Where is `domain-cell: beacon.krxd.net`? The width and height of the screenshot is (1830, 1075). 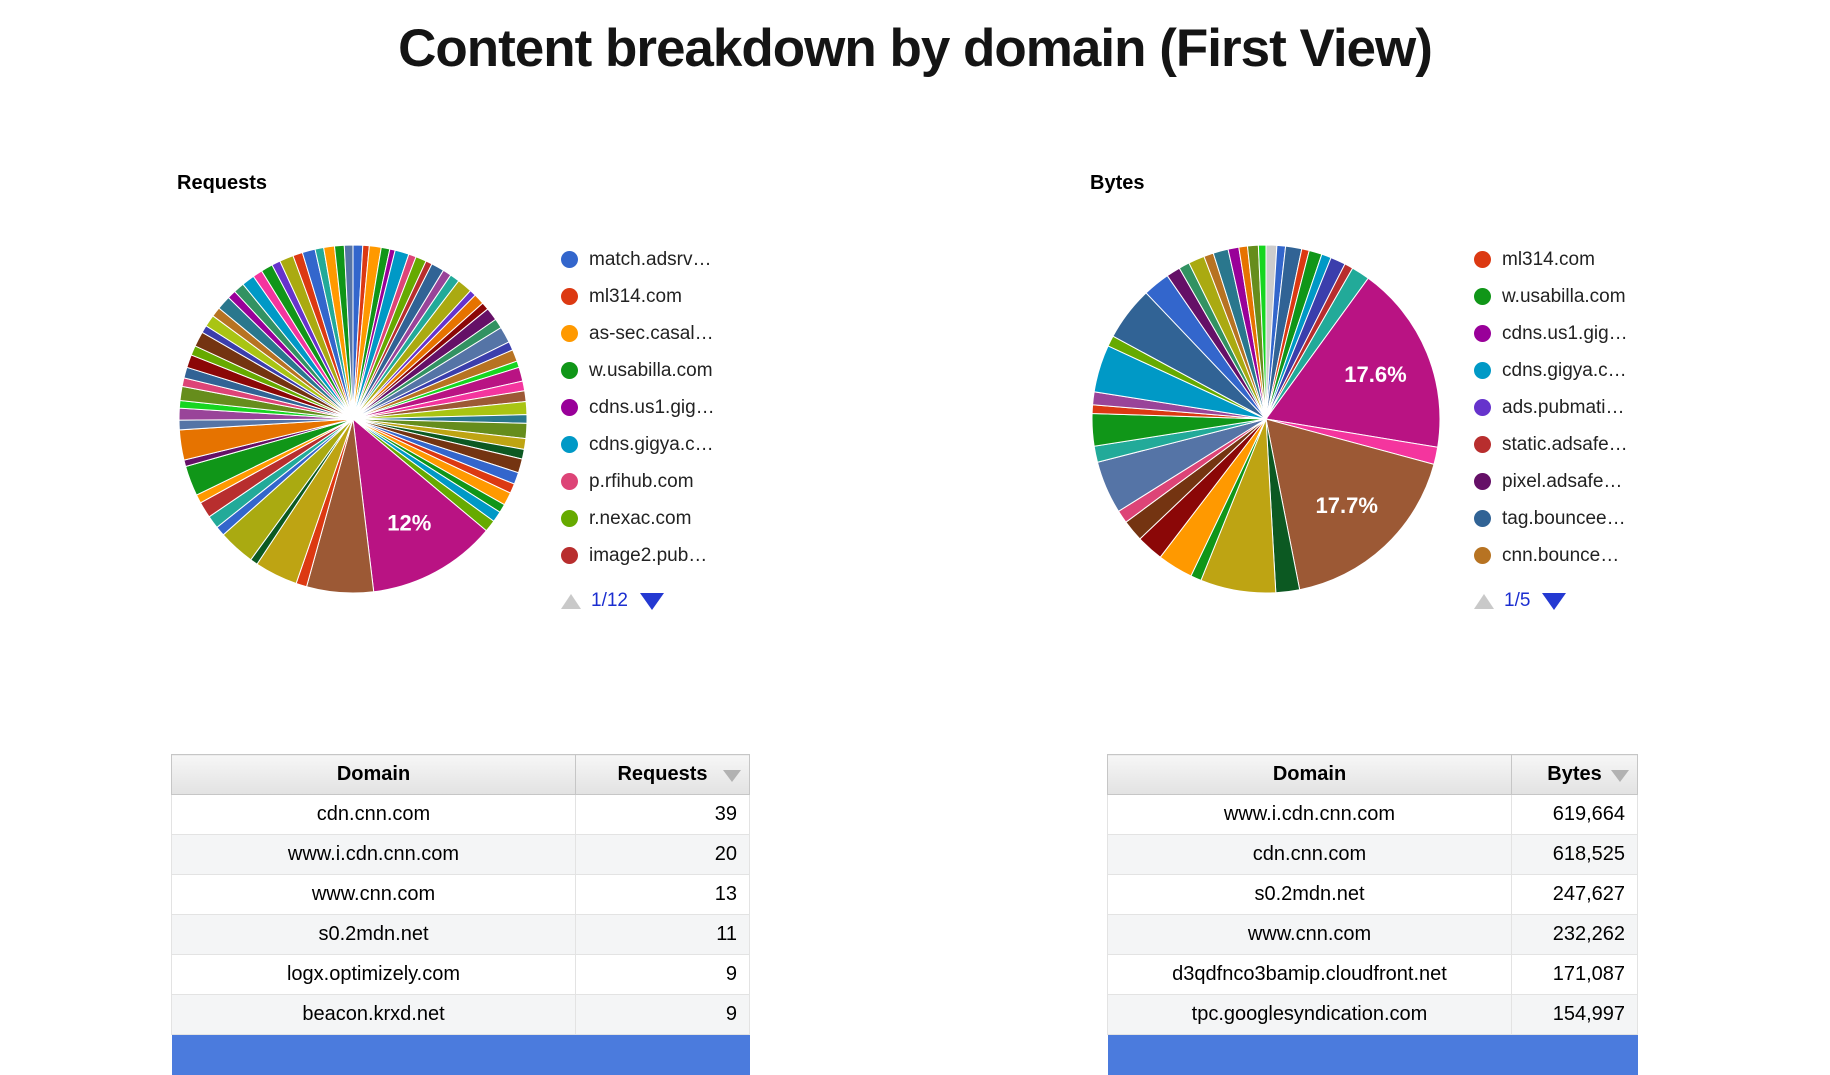
domain-cell: beacon.krxd.net is located at coordinates (373, 1014).